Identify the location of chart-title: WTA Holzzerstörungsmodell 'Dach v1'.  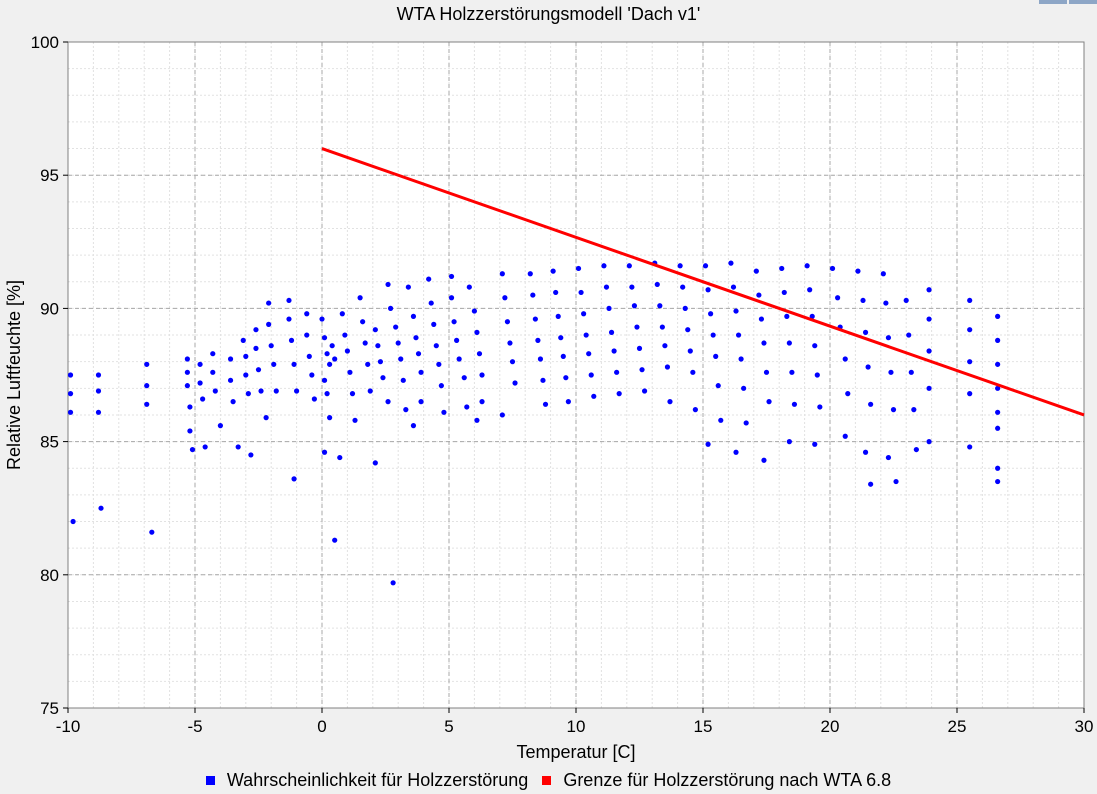
(548, 14).